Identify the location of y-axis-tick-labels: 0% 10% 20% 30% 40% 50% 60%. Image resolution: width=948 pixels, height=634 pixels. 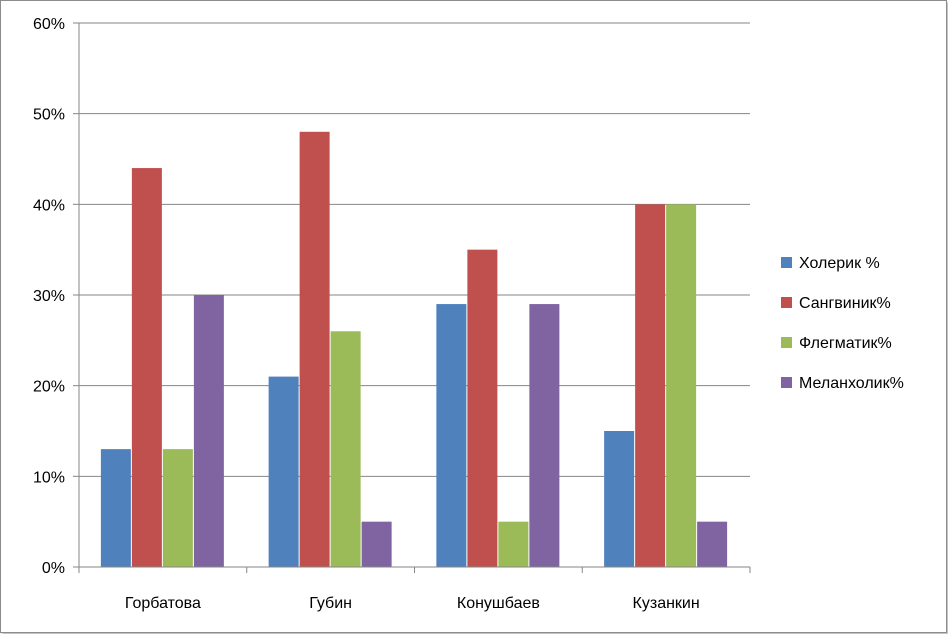
(49, 296).